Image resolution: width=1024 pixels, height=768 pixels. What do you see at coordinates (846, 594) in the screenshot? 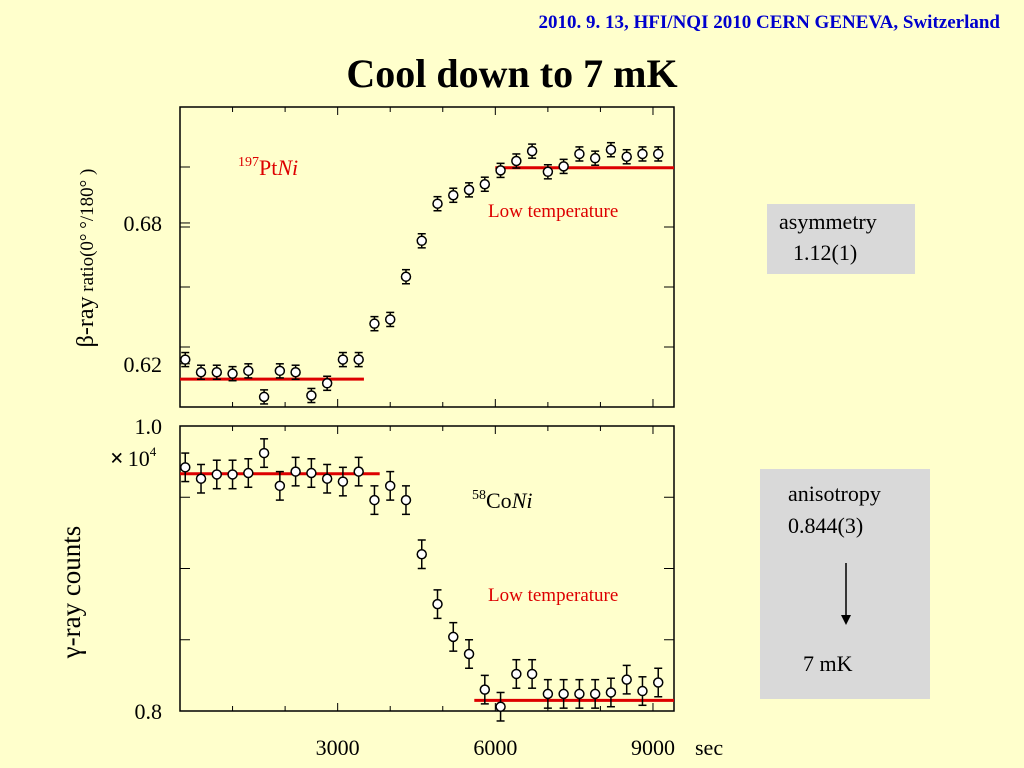
I see `down-arrow-icon` at bounding box center [846, 594].